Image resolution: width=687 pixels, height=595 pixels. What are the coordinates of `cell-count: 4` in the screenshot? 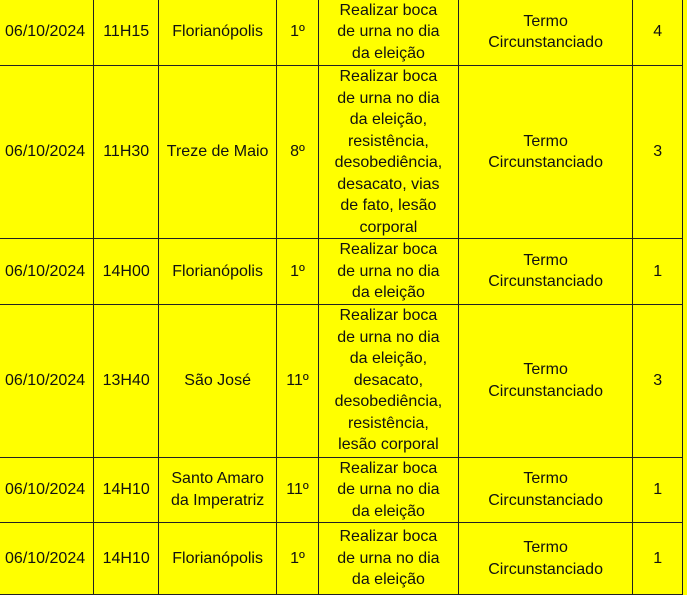 It's located at (657, 33).